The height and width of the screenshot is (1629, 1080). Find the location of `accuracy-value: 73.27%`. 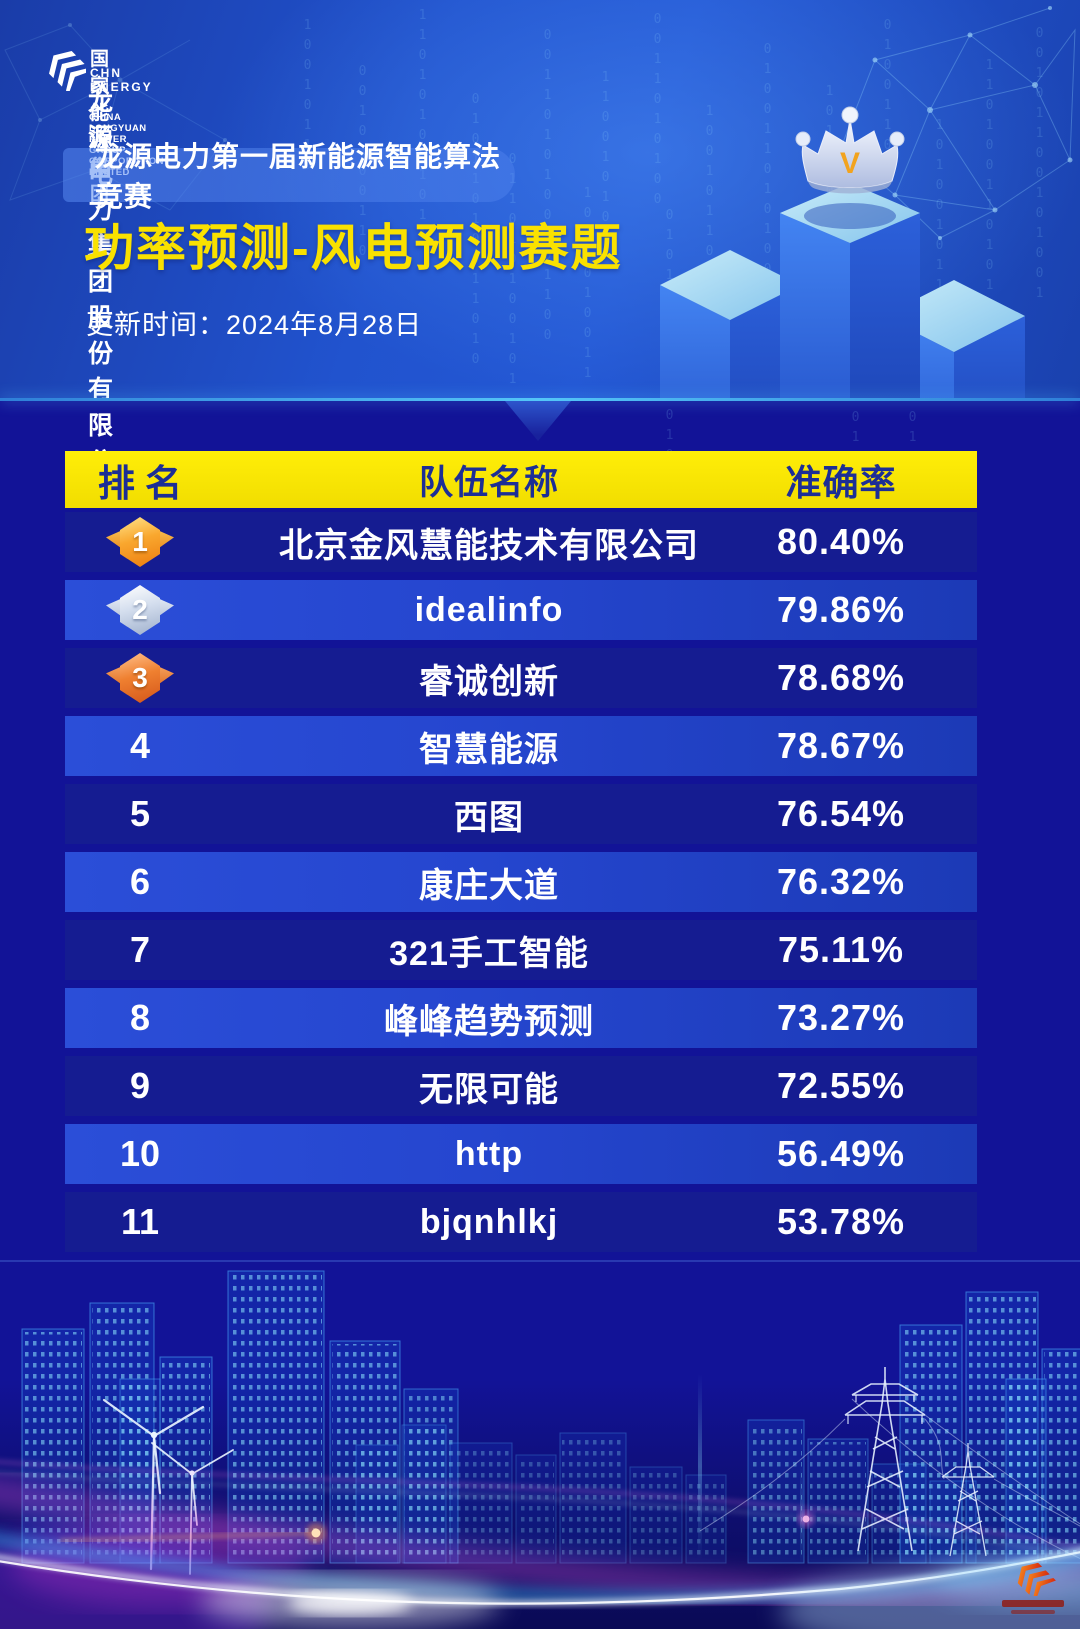

accuracy-value: 73.27% is located at coordinates (841, 1017).